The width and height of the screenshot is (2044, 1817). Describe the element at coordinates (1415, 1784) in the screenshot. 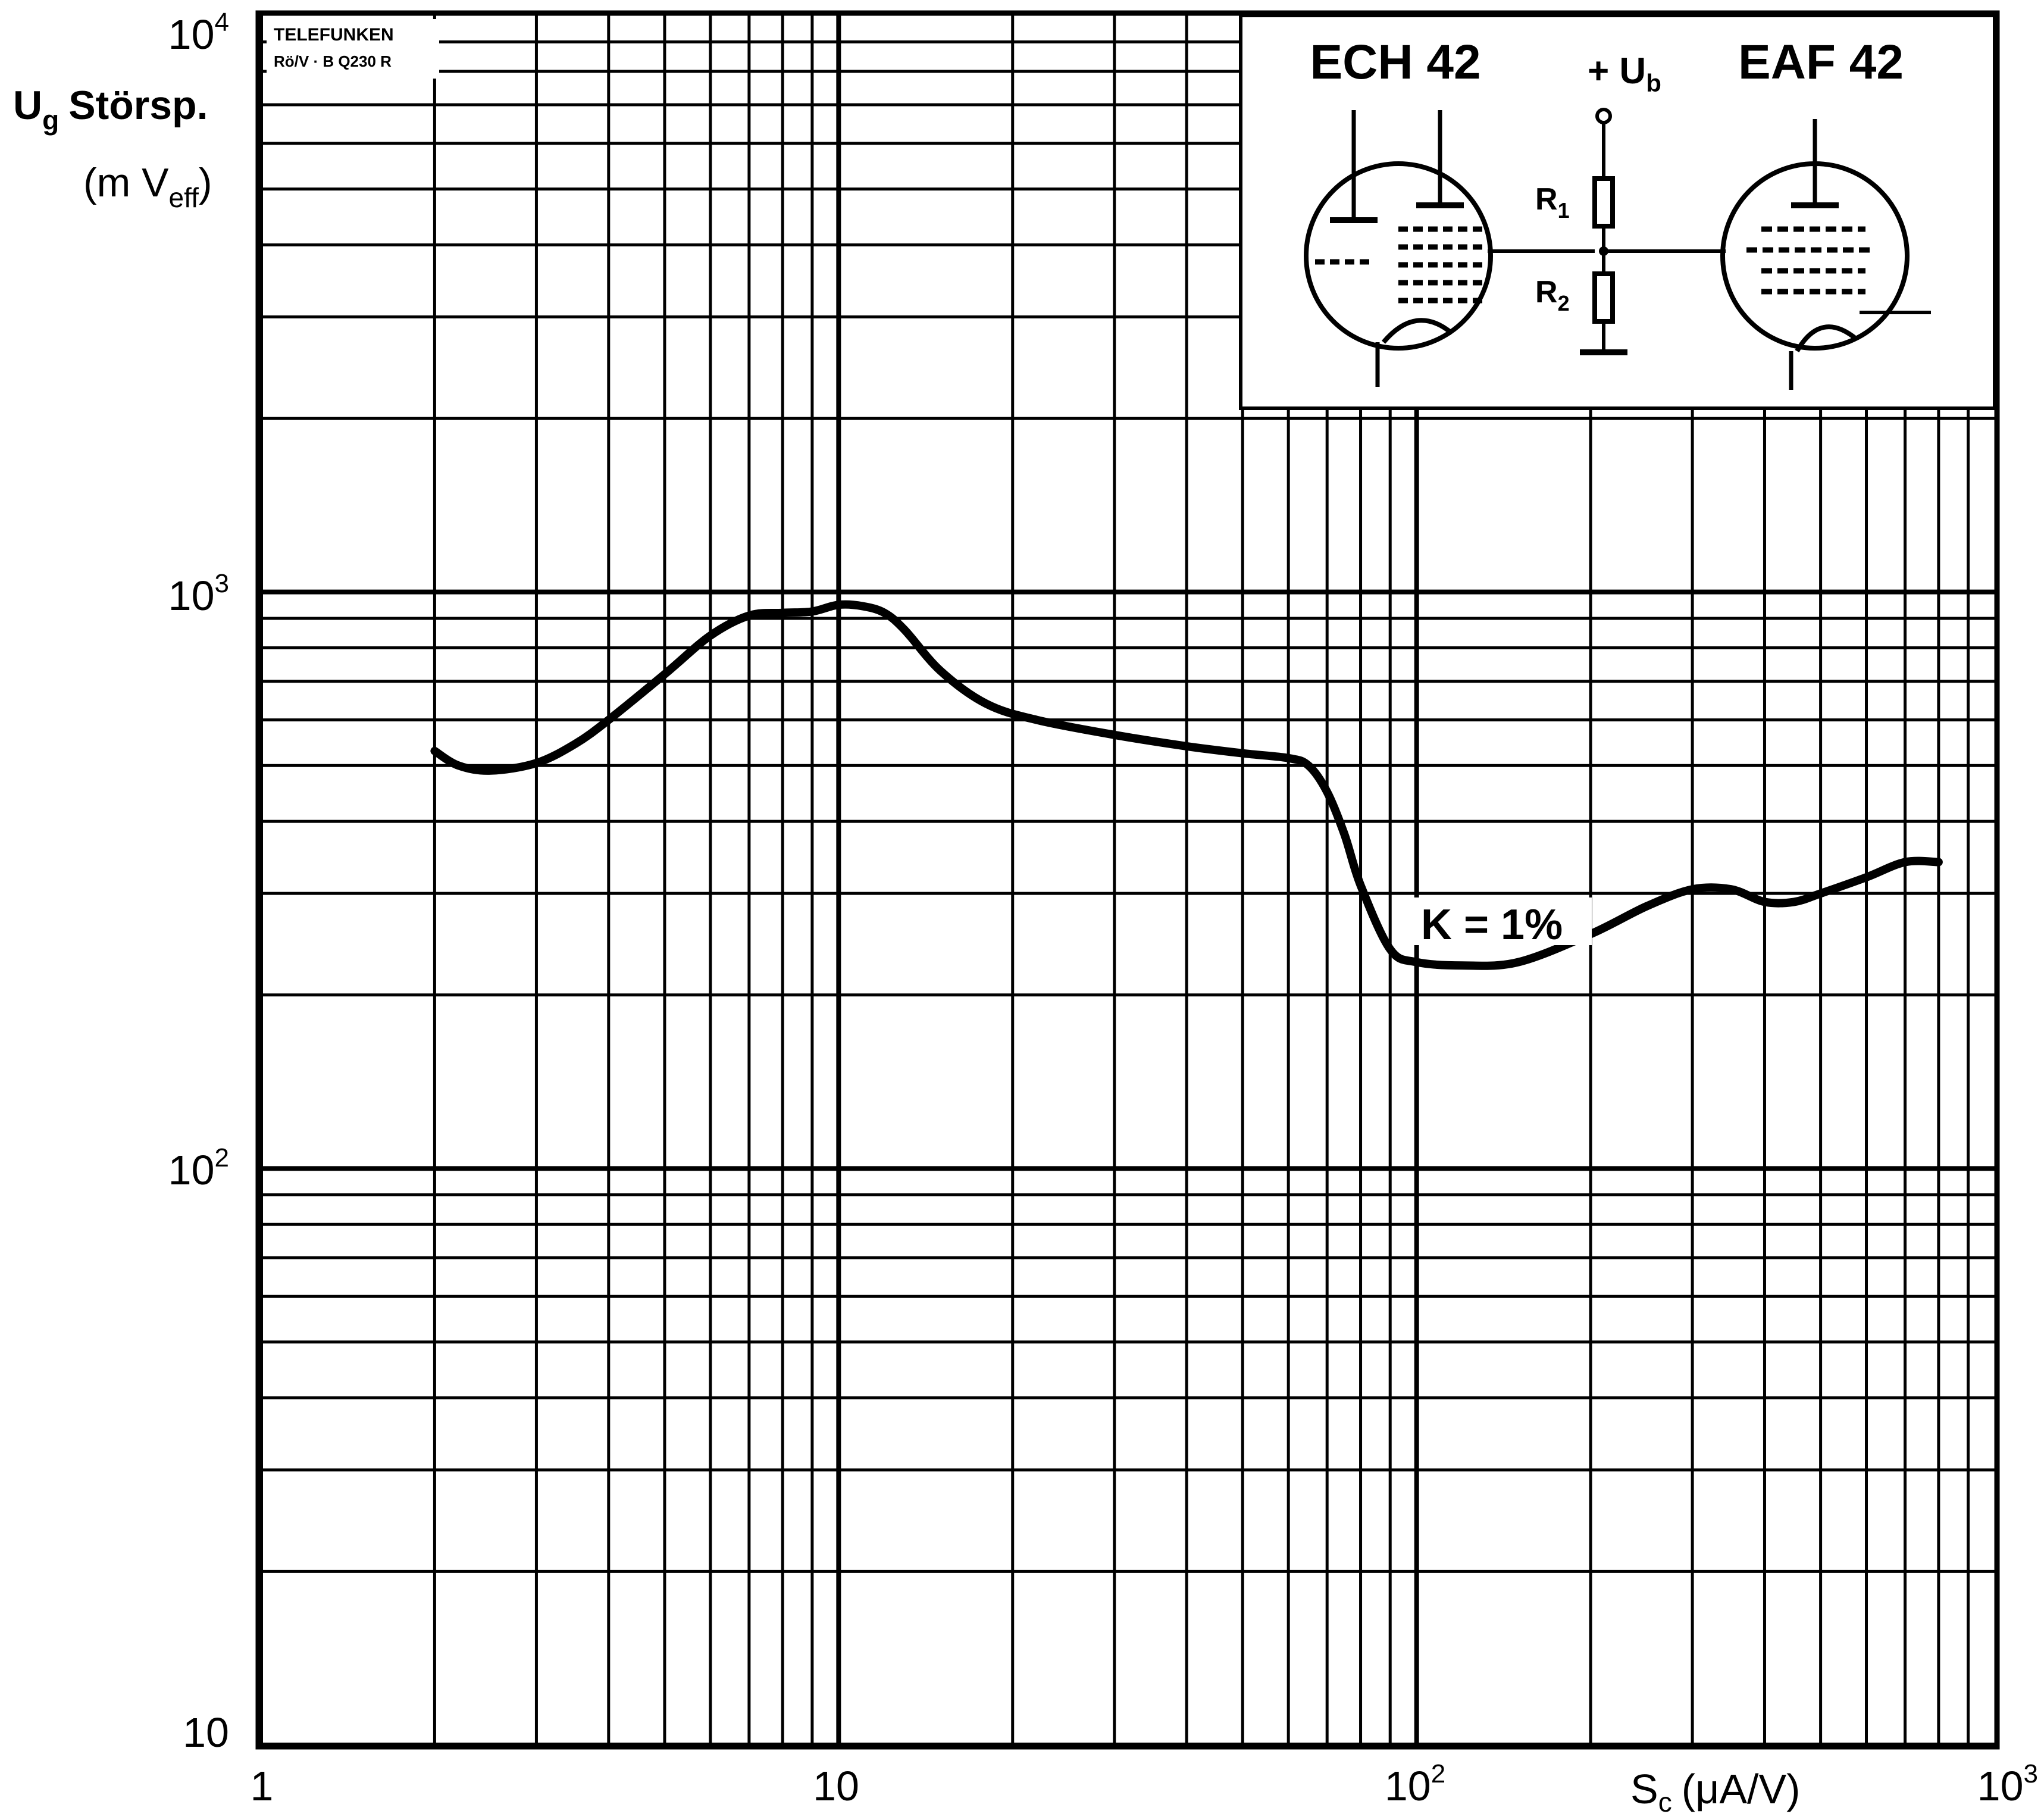

I see `x-tick-label: 10²` at that location.